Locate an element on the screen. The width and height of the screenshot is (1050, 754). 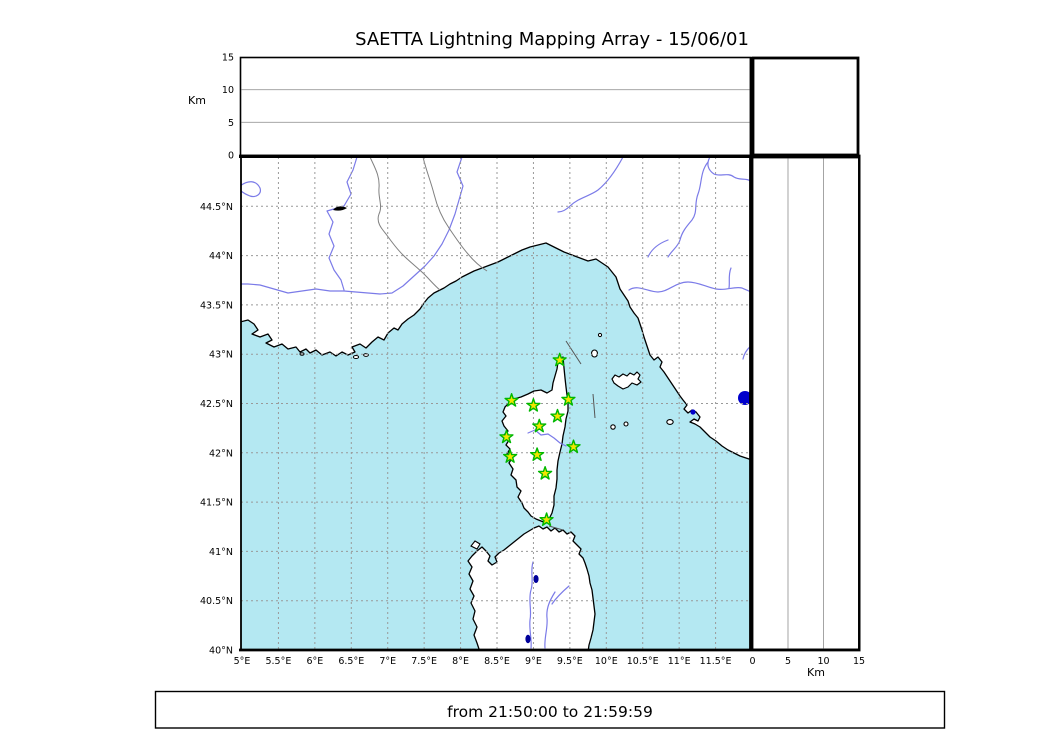
lat-tick-label: 43°N is located at coordinates (221, 355).